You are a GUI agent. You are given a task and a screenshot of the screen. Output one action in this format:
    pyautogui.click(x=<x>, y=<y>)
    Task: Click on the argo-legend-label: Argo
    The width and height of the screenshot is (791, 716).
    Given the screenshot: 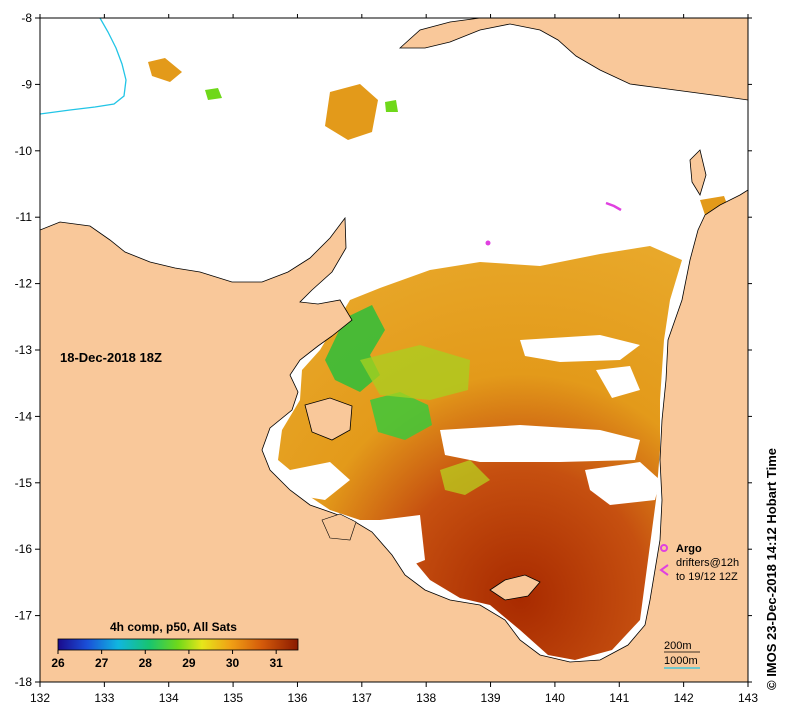 What is the action you would take?
    pyautogui.click(x=689, y=549)
    